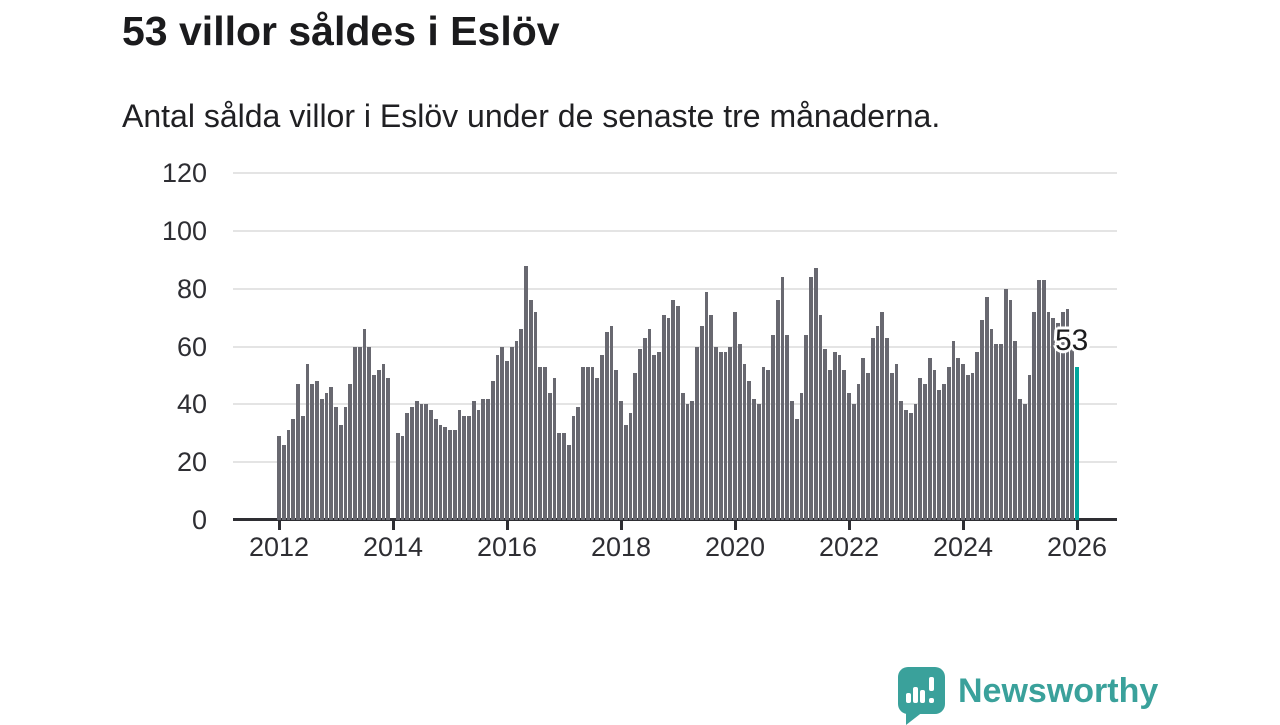  Describe the element at coordinates (963, 525) in the screenshot. I see `x-axis-tick-2024` at that location.